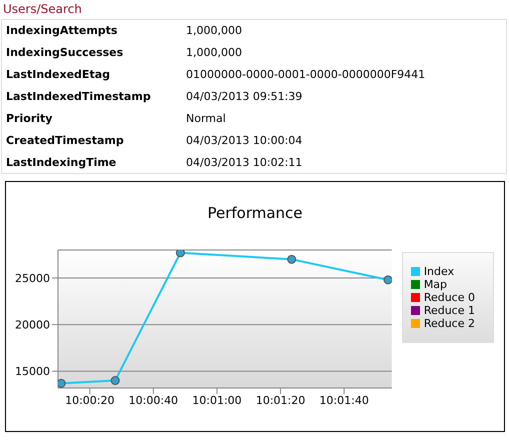 This screenshot has height=442, width=510. What do you see at coordinates (281, 400) in the screenshot?
I see `x-tick-label: 10:01:20` at bounding box center [281, 400].